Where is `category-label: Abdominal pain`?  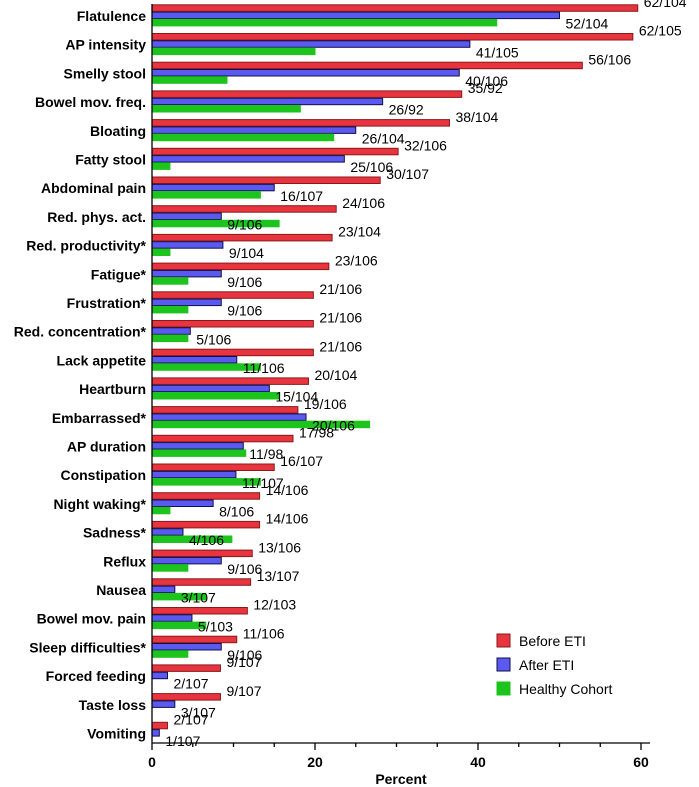 category-label: Abdominal pain is located at coordinates (93, 188).